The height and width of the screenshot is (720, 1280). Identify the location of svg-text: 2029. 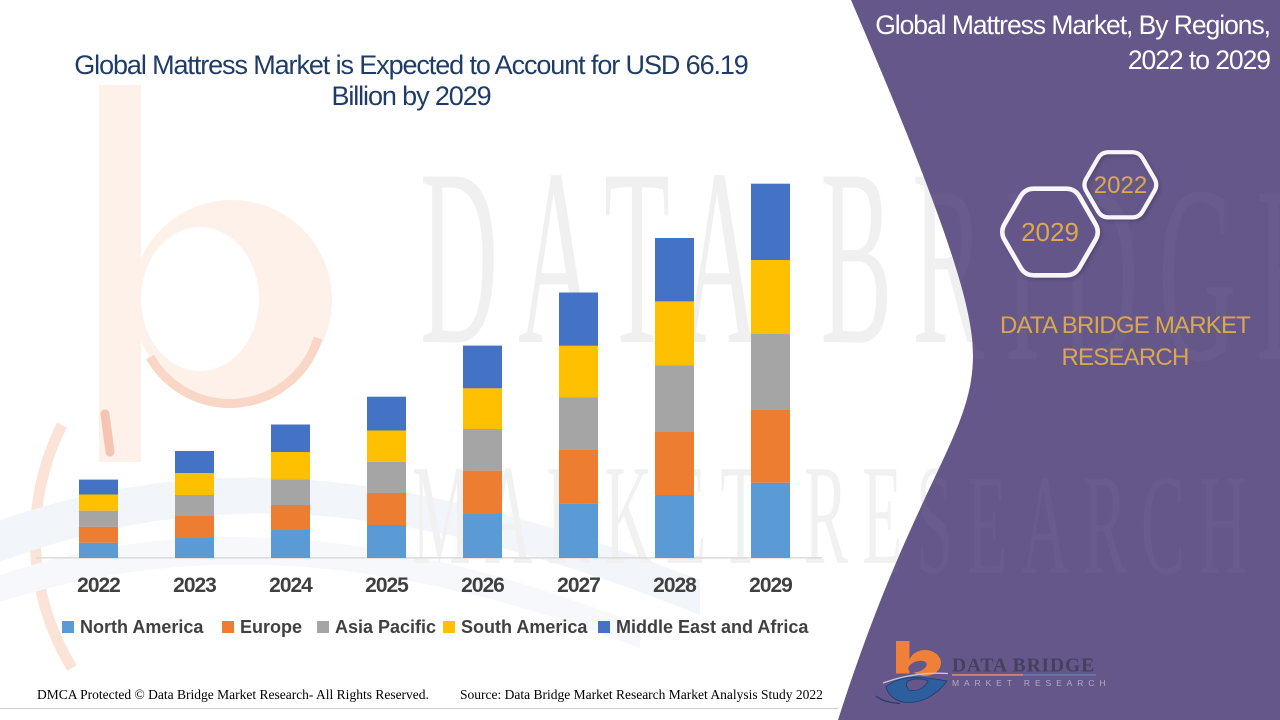
(1050, 232).